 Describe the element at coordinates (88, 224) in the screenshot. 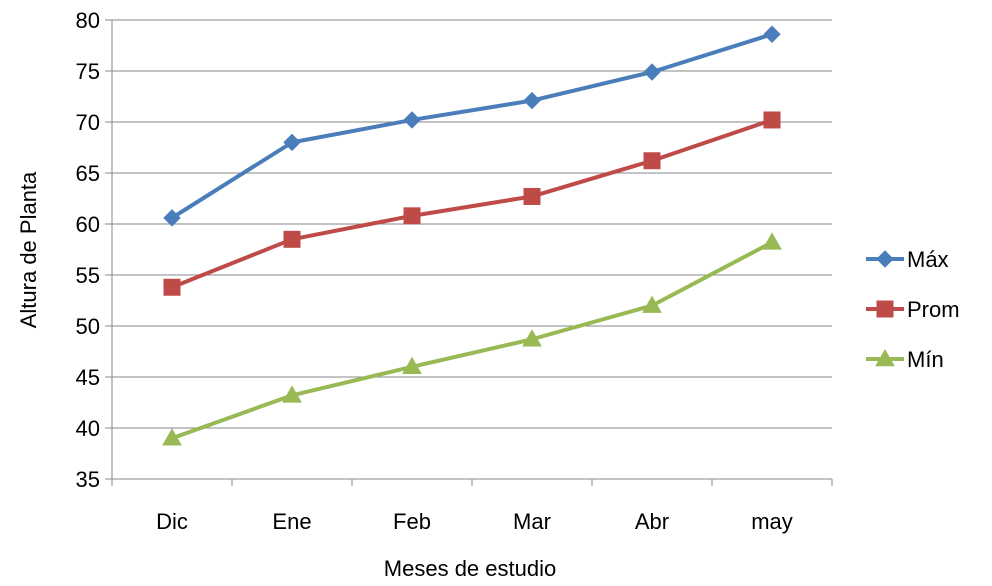

I see `y-tick-label: 60` at that location.